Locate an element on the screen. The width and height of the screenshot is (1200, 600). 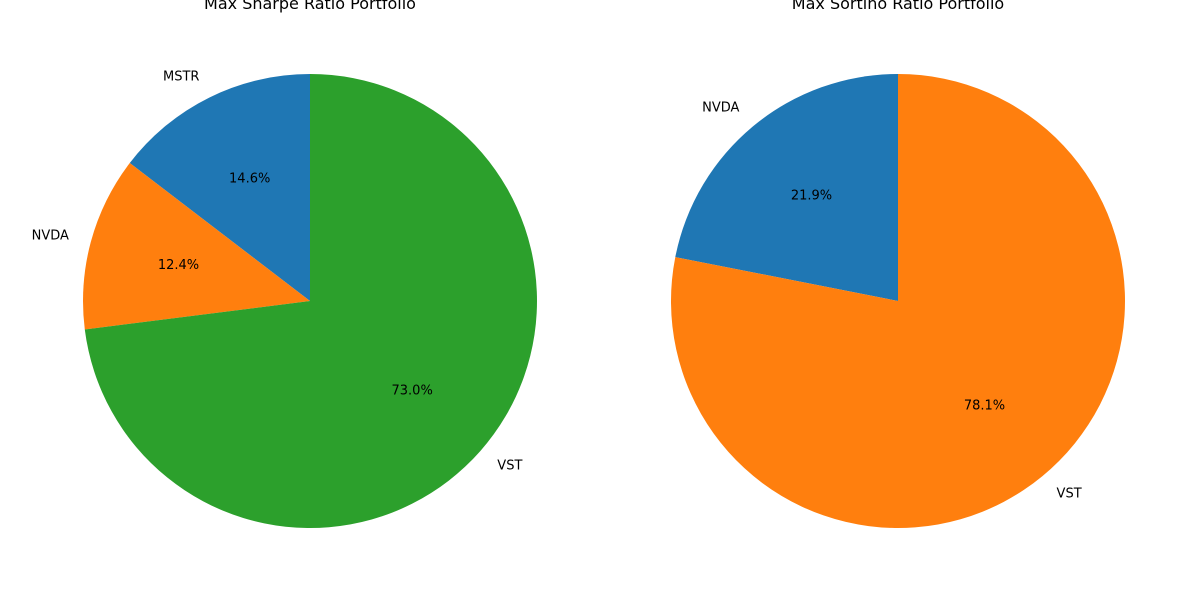
sortino-label-vst: VST is located at coordinates (1069, 493).